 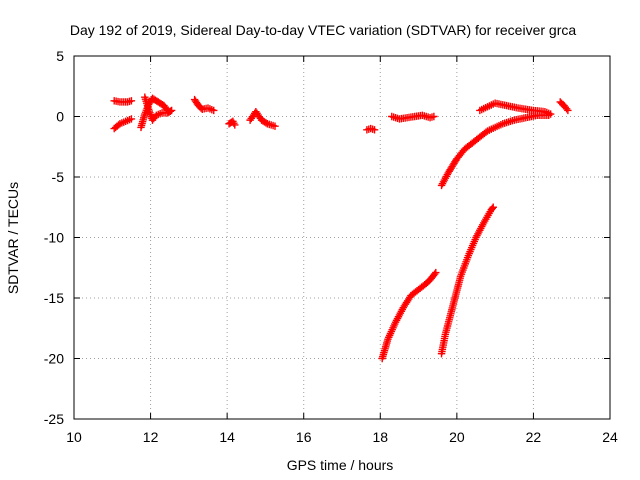 What do you see at coordinates (380, 437) in the screenshot?
I see `x-tick-label: 18` at bounding box center [380, 437].